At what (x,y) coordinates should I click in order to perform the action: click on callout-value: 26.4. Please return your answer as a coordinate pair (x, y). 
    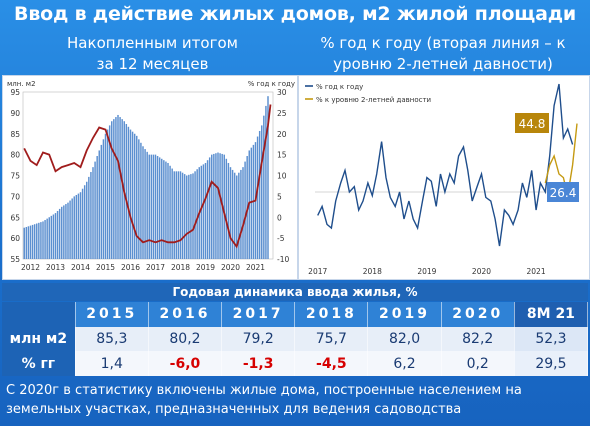
    Looking at the image, I should click on (563, 193).